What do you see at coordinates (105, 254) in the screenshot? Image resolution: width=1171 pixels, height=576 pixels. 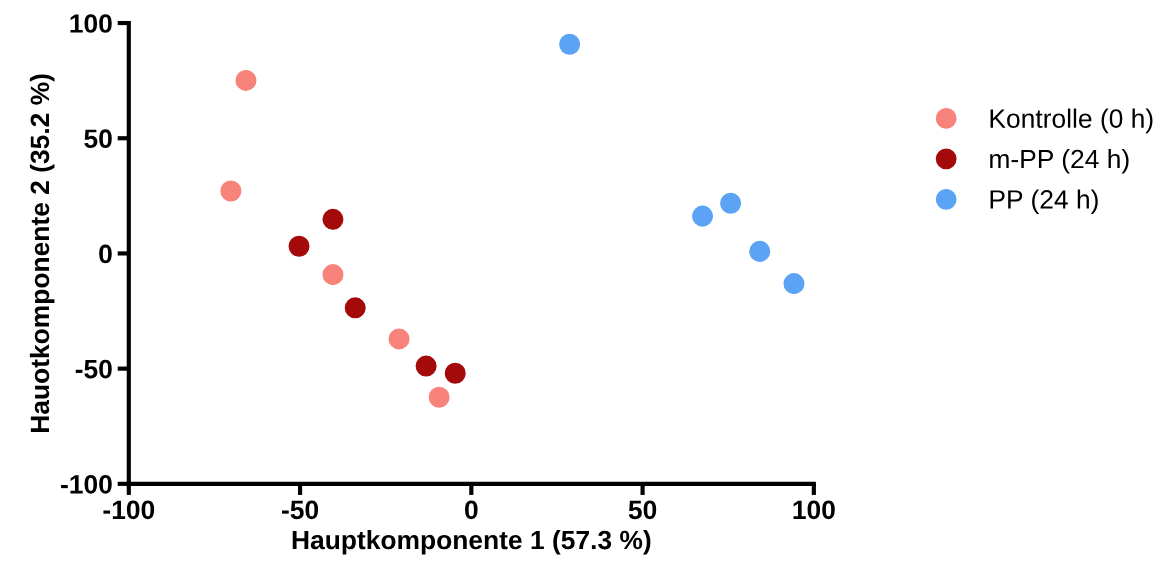 I see `y-tick-label: 0` at bounding box center [105, 254].